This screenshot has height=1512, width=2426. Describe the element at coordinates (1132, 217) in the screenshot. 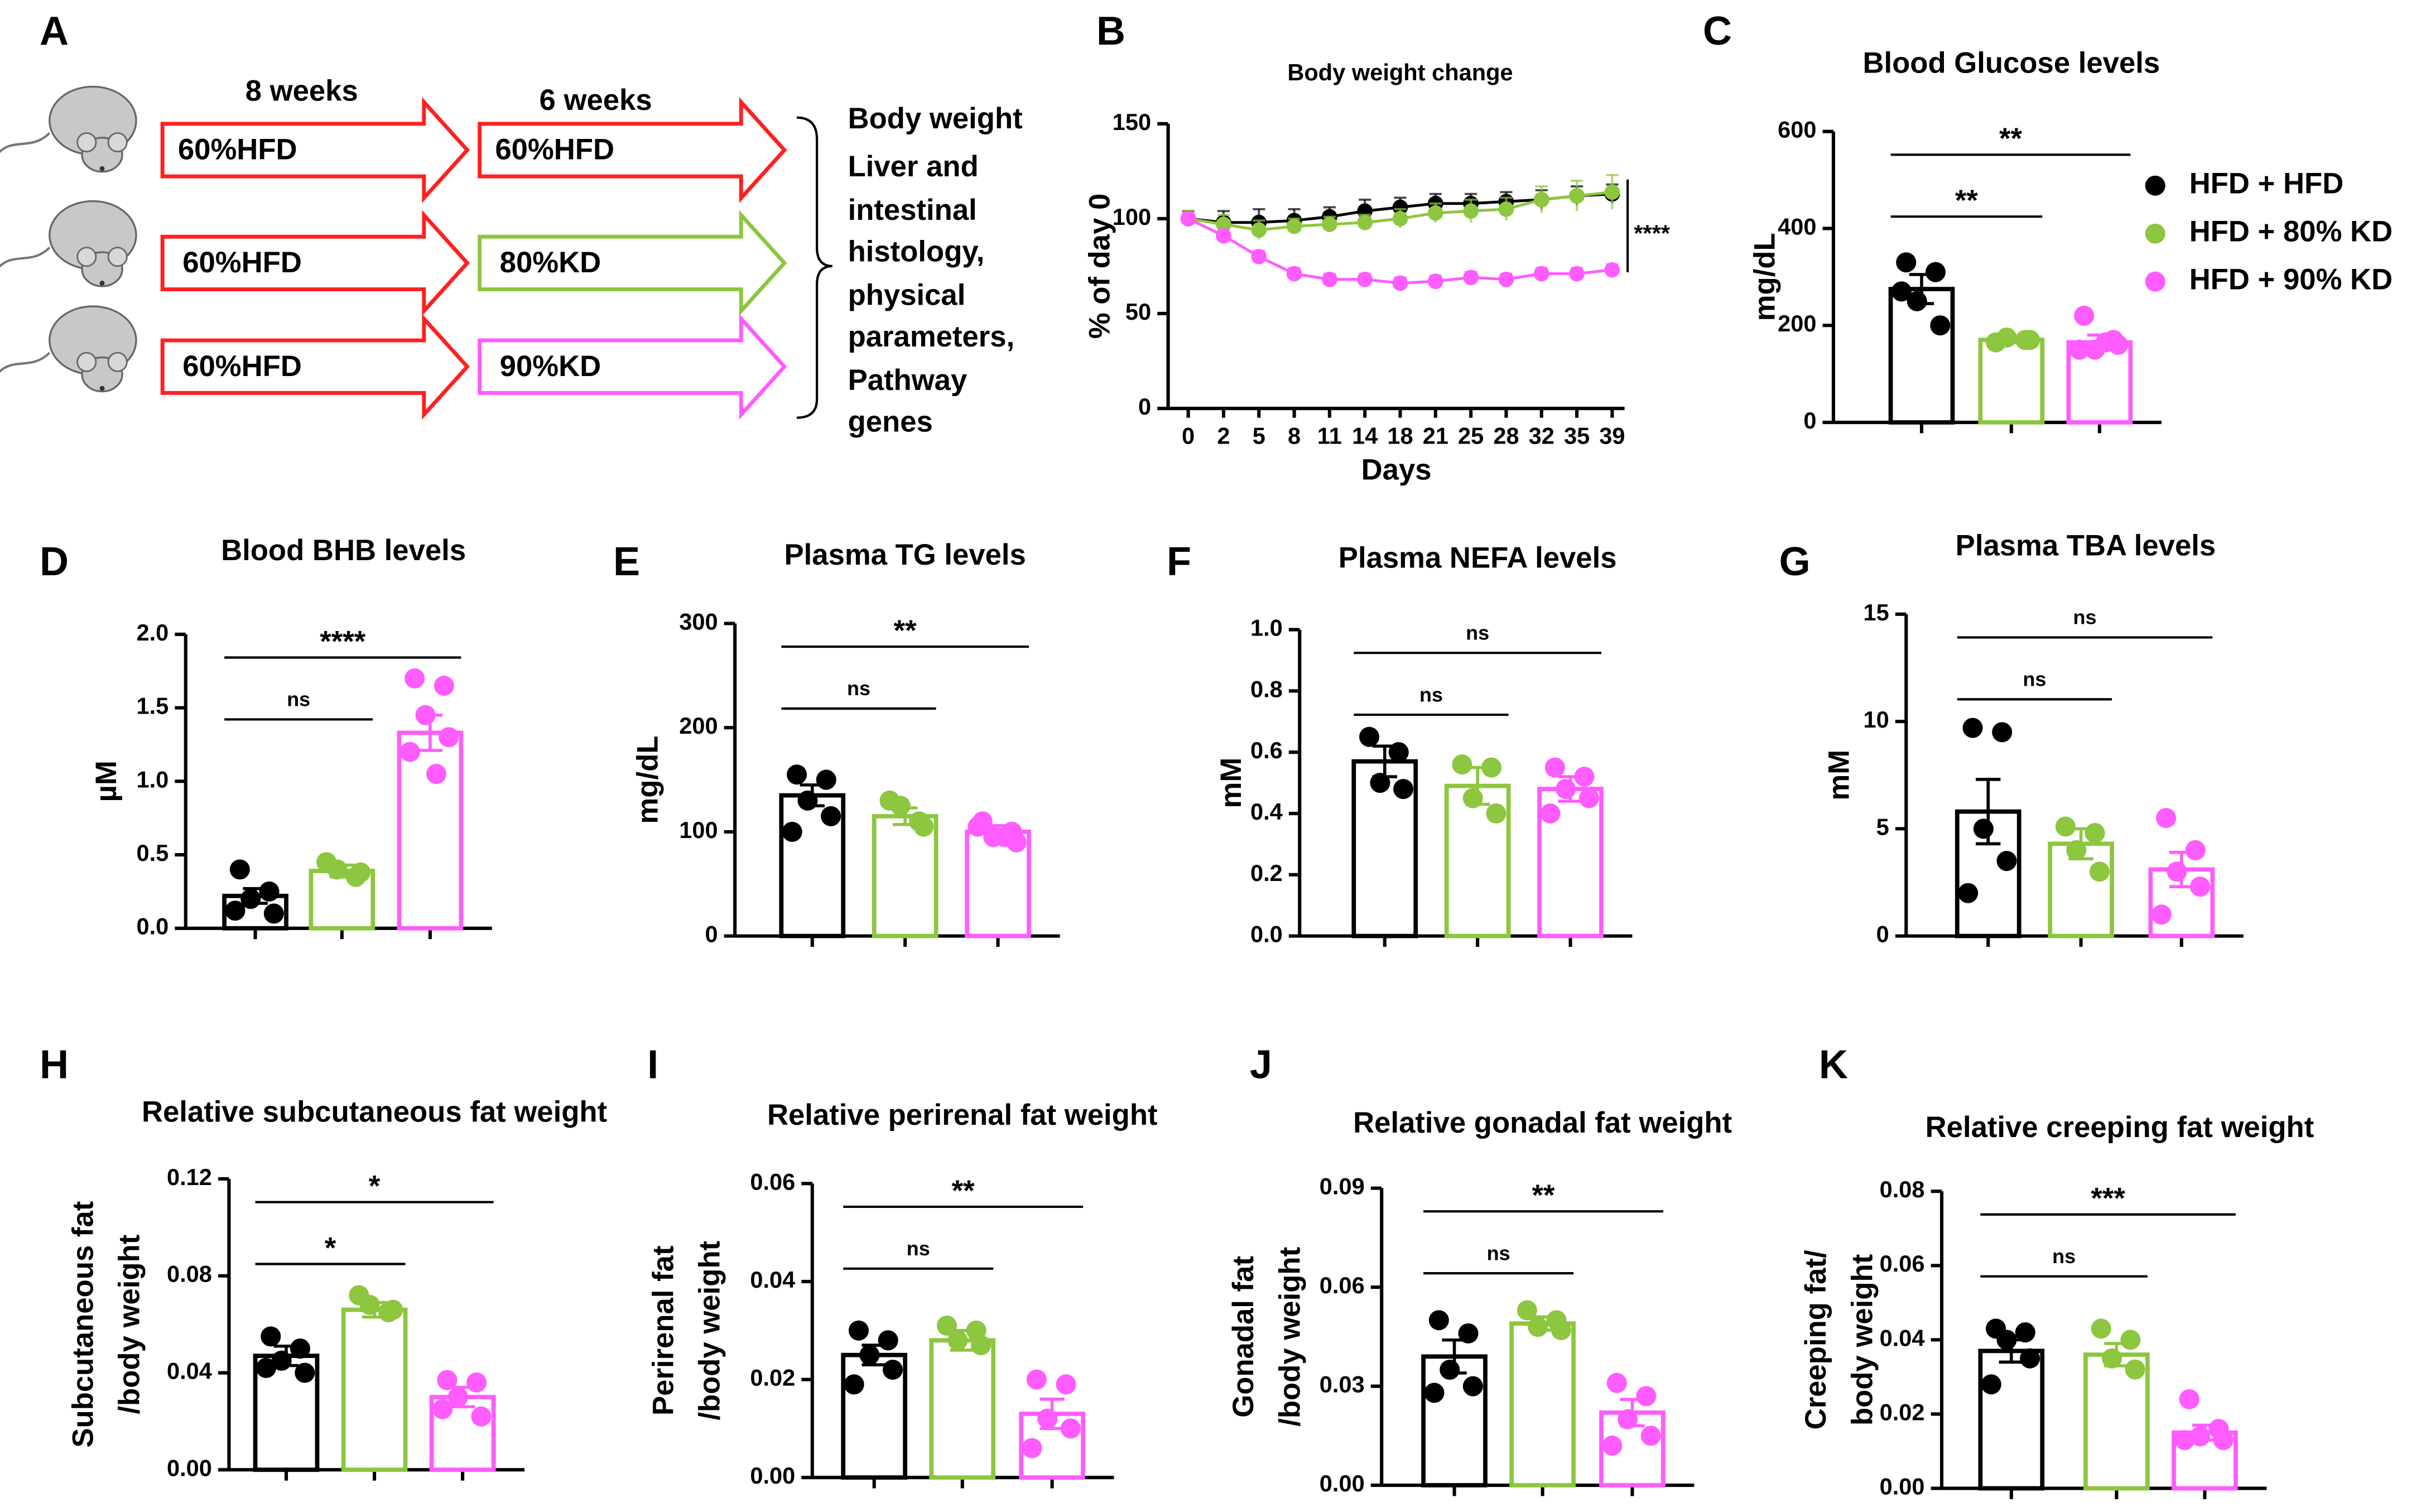

I see `y-tick-label: 100` at that location.